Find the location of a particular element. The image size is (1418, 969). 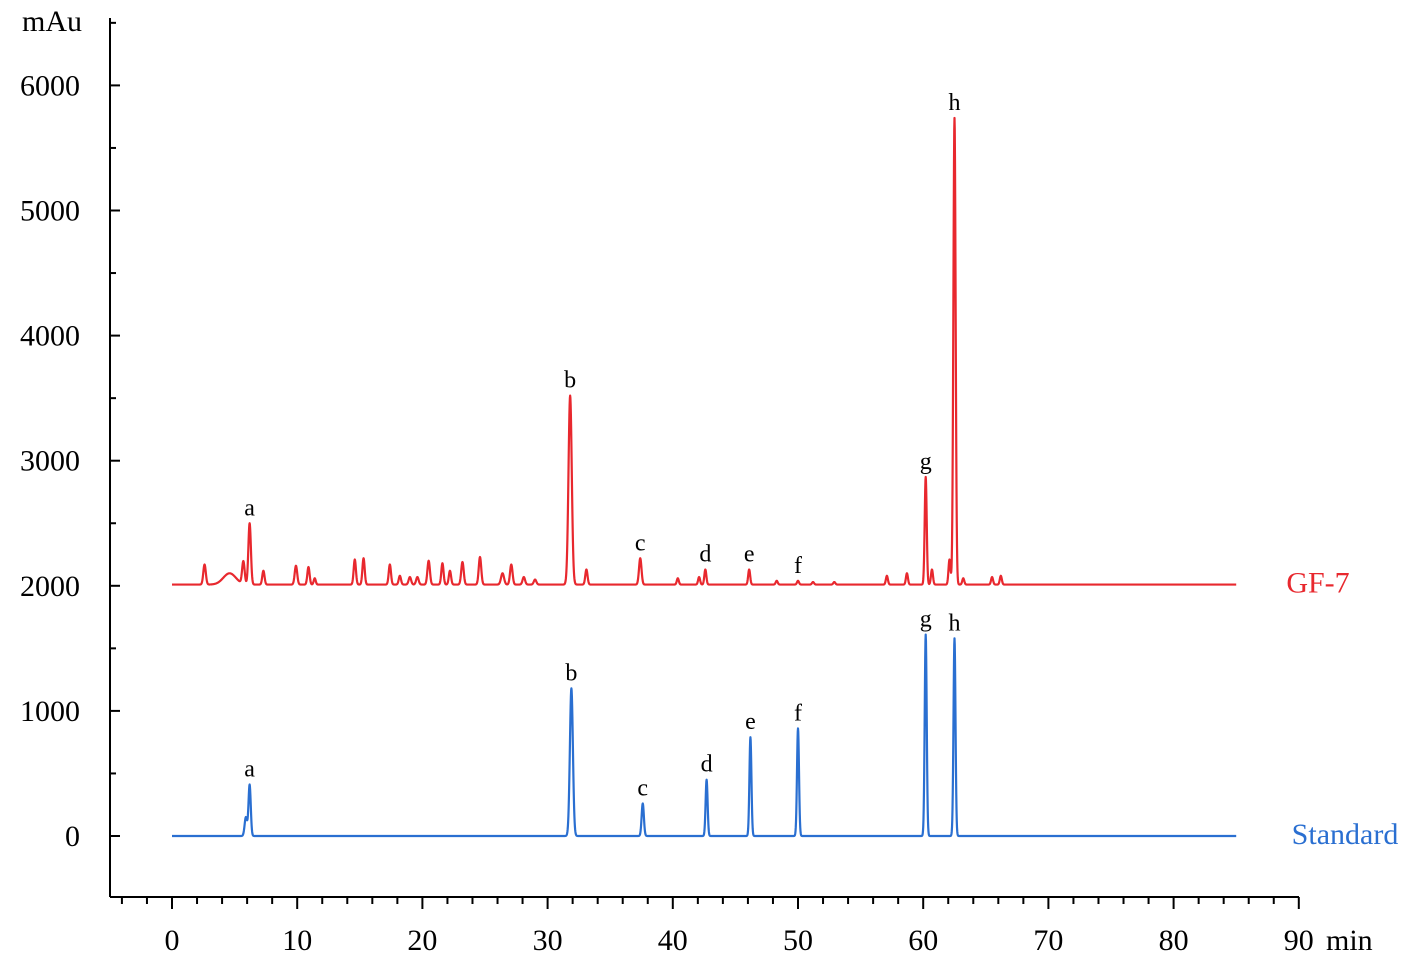

series-name-gf-7: GF-7 is located at coordinates (1317, 583).